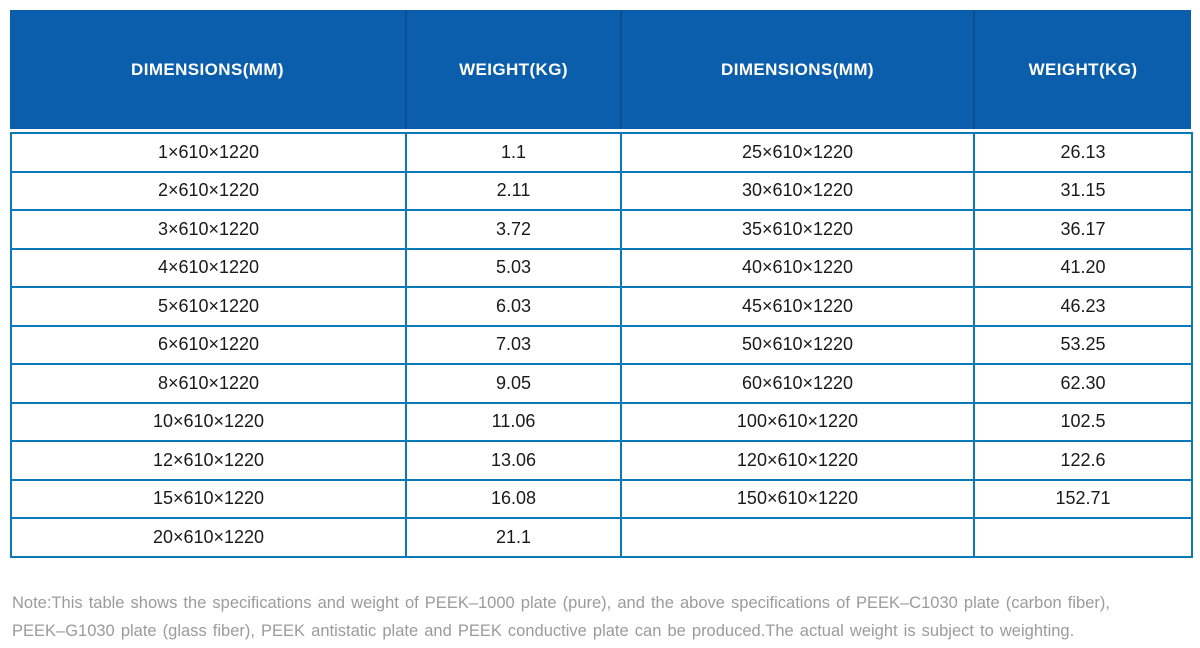  Describe the element at coordinates (797, 498) in the screenshot. I see `dimensions-cell: 150×610×1220` at that location.